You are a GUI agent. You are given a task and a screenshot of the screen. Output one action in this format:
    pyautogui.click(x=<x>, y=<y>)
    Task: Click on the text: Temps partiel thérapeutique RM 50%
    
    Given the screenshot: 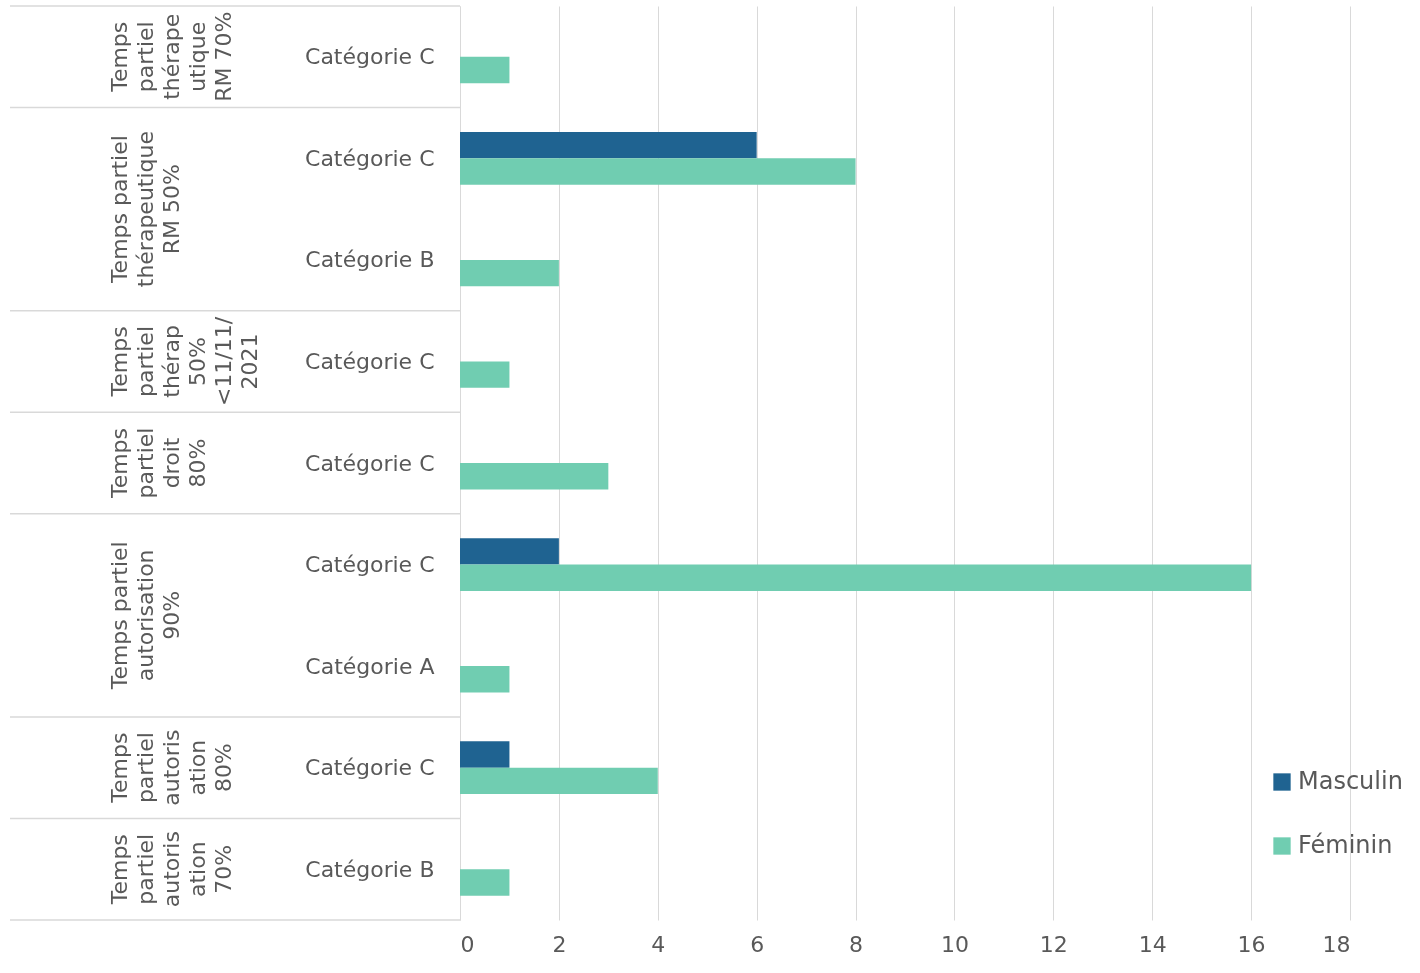 What is the action you would take?
    pyautogui.click(x=145, y=209)
    